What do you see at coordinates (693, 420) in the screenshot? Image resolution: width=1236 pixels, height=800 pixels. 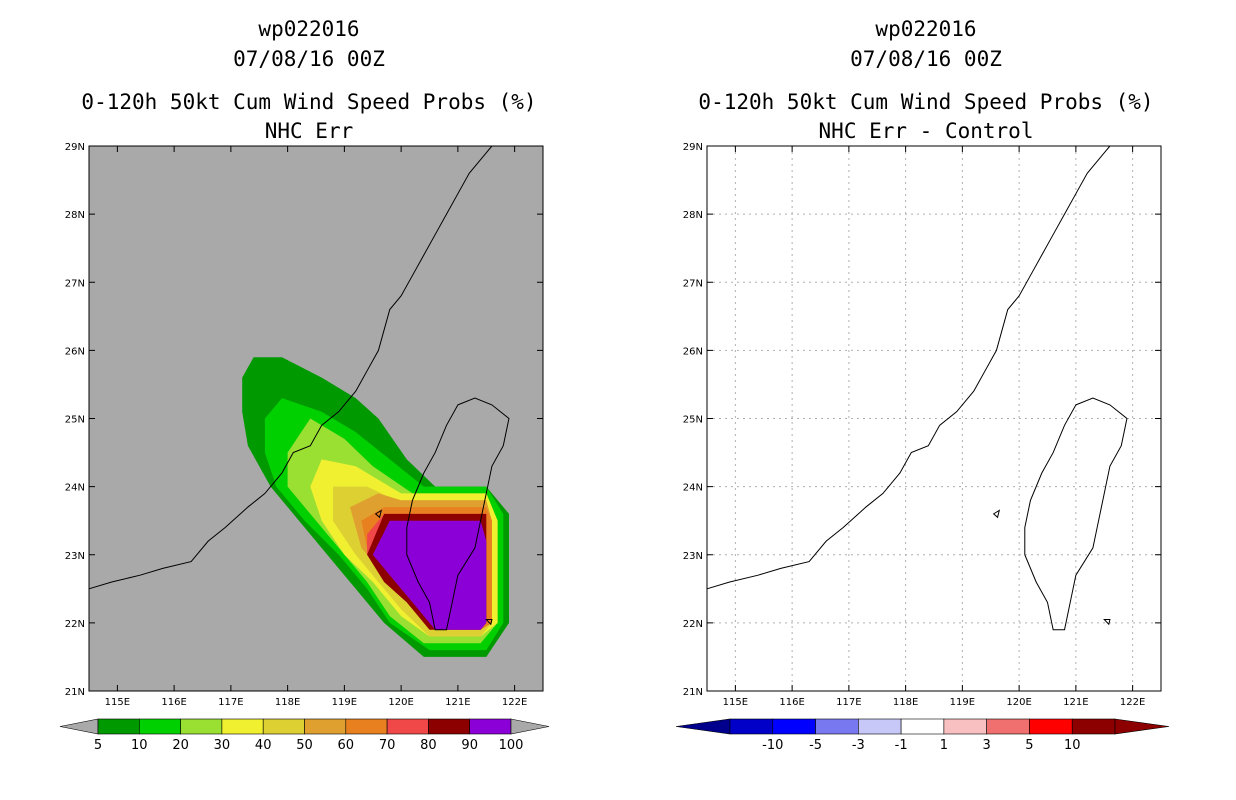 I see `y-tick-label: 25N` at bounding box center [693, 420].